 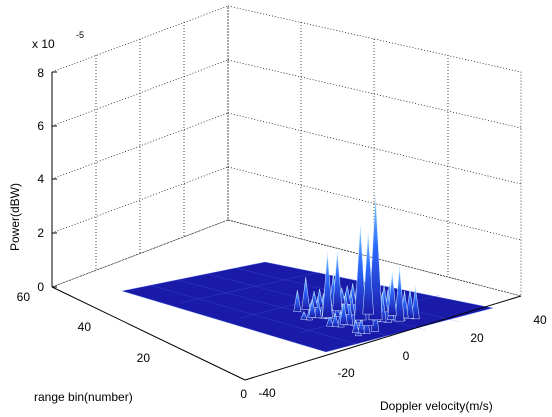 I want to click on x-tick-label: -40, so click(x=267, y=393).